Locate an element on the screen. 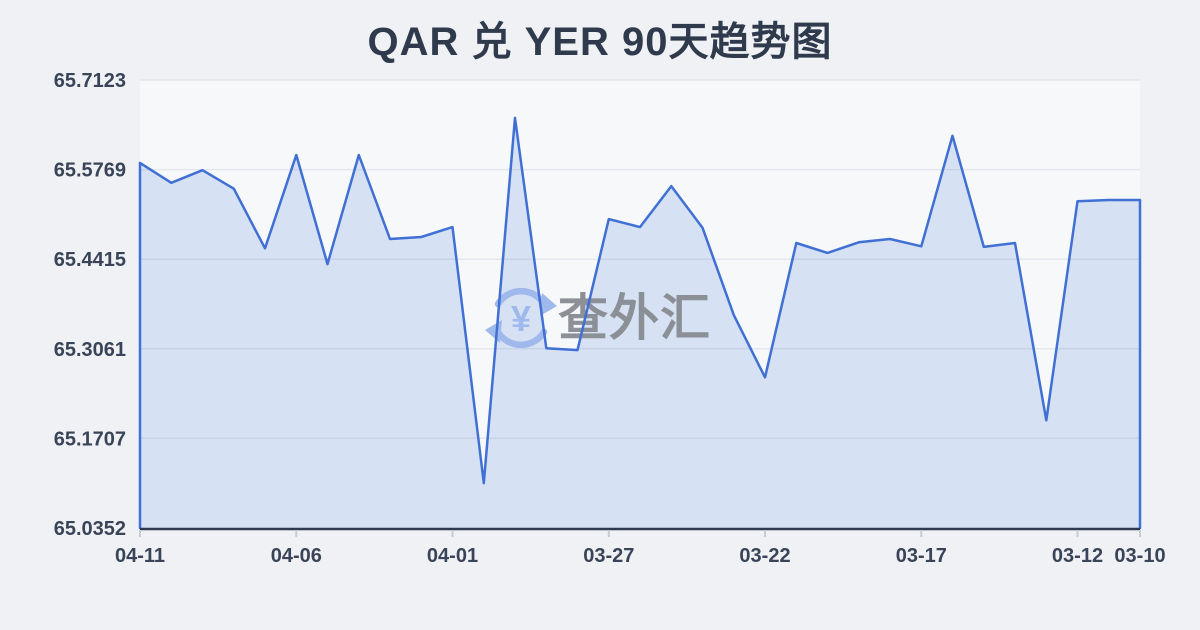 The width and height of the screenshot is (1200, 630). x-axis-label: 04-06 is located at coordinates (296, 556).